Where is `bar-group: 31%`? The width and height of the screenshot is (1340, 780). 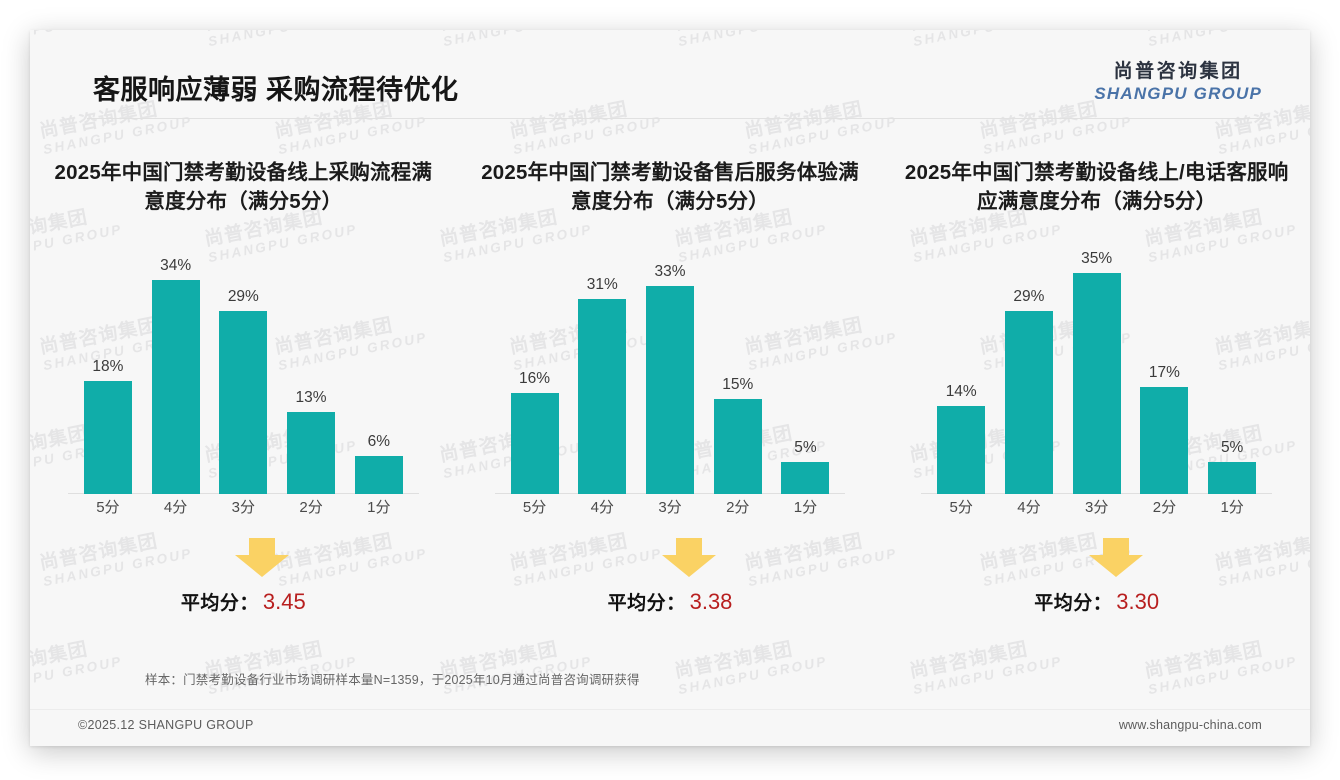 bar-group: 31% is located at coordinates (602, 368).